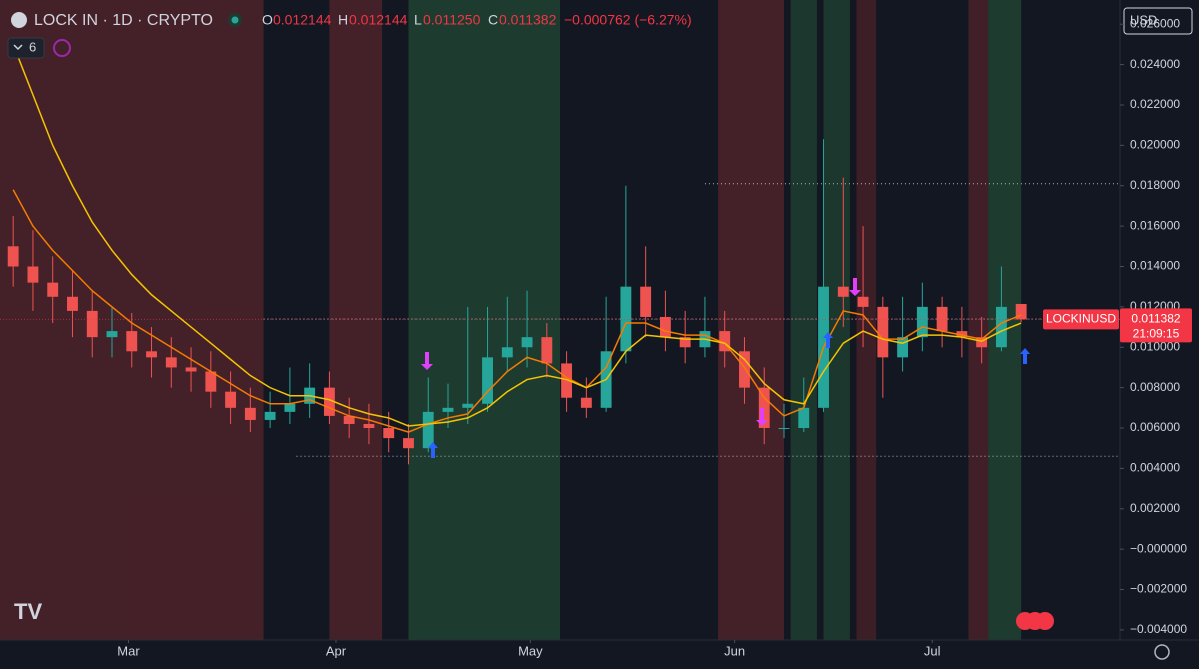  I want to click on l-value: 0.011250, so click(452, 20).